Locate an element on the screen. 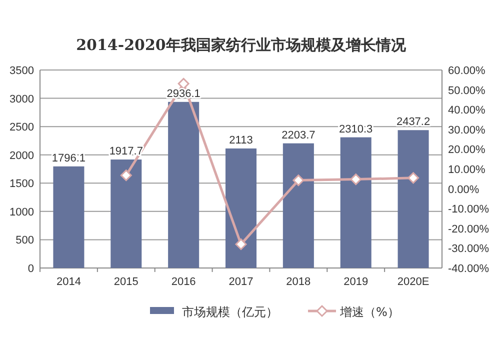 Image resolution: width=500 pixels, height=362 pixels. x-tick-label: 2015 is located at coordinates (126, 282).